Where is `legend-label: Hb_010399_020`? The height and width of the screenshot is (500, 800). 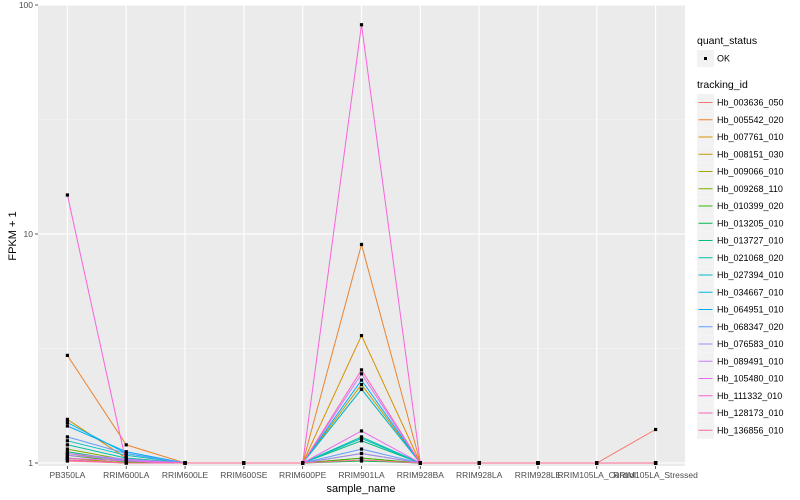 legend-label: Hb_010399_020 is located at coordinates (750, 206).